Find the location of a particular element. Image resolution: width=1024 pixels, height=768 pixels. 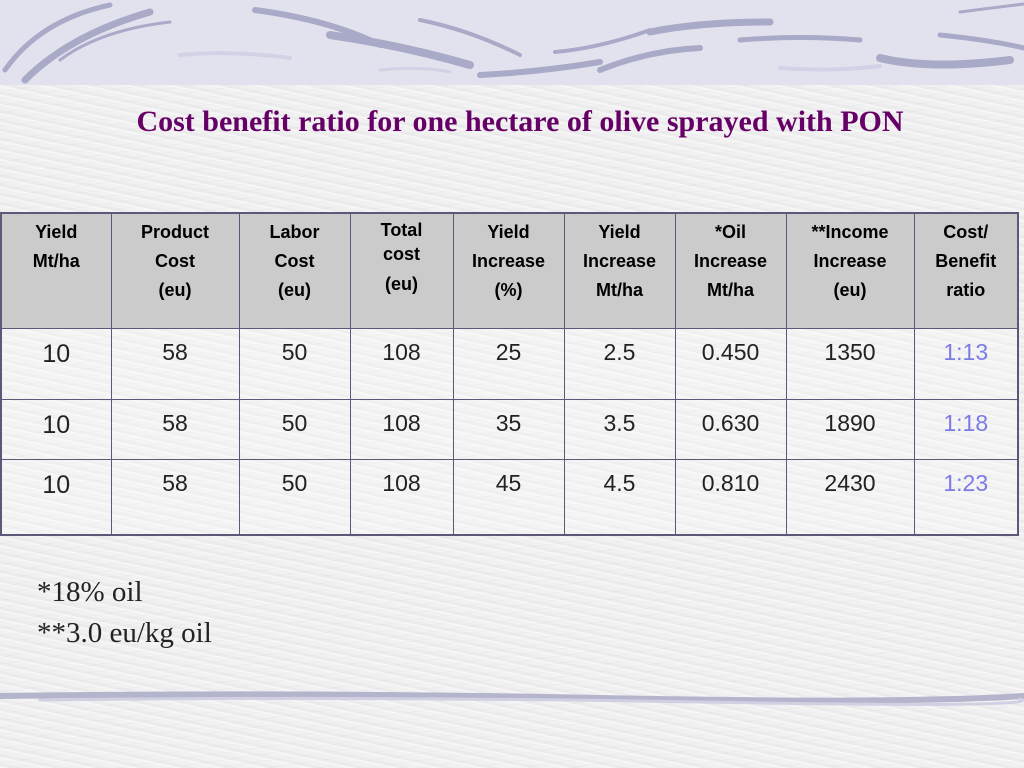

cell-oil-increase: 0.810 is located at coordinates (730, 497).